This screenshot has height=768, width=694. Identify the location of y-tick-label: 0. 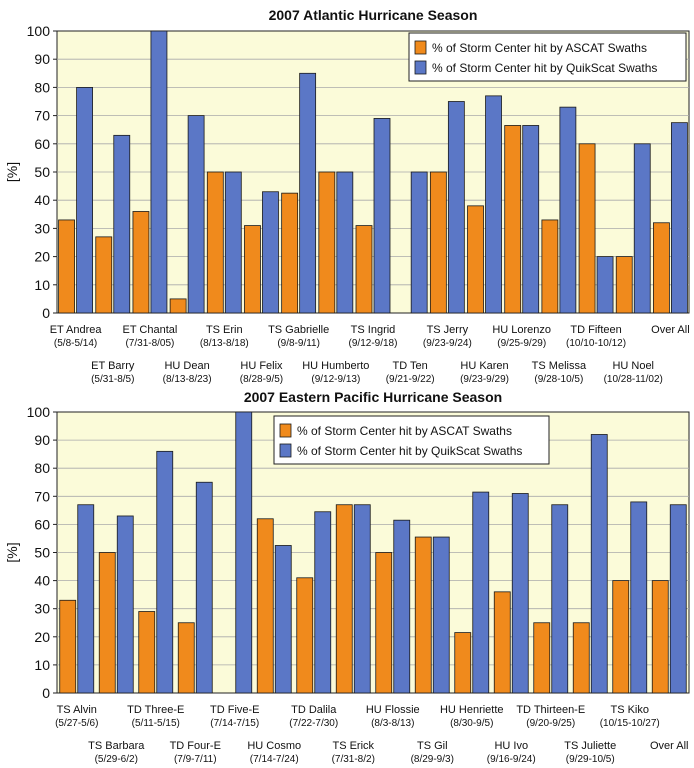
(46, 693).